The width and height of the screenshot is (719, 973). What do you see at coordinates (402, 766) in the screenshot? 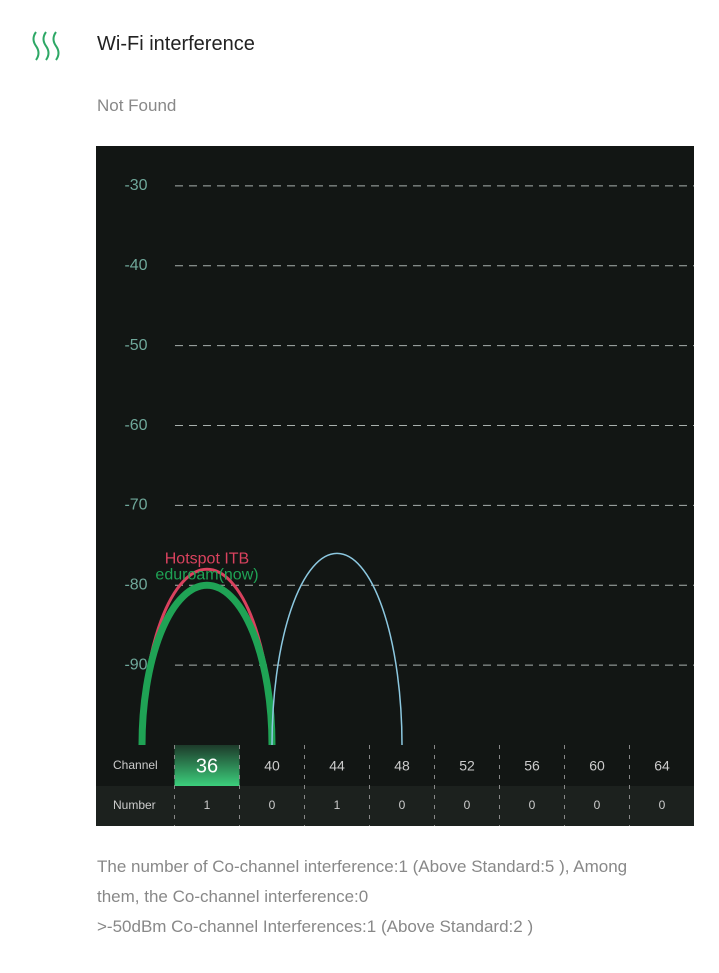
I see `channel-label: 48` at bounding box center [402, 766].